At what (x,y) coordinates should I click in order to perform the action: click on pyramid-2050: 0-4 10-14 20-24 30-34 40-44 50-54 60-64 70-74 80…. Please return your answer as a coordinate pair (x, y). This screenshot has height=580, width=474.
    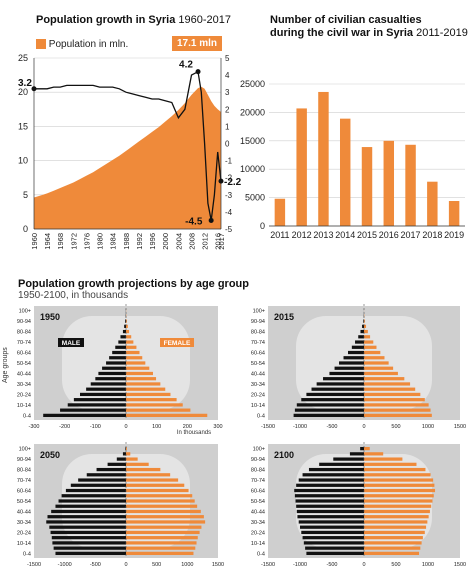
    Looking at the image, I should click on (120, 505).